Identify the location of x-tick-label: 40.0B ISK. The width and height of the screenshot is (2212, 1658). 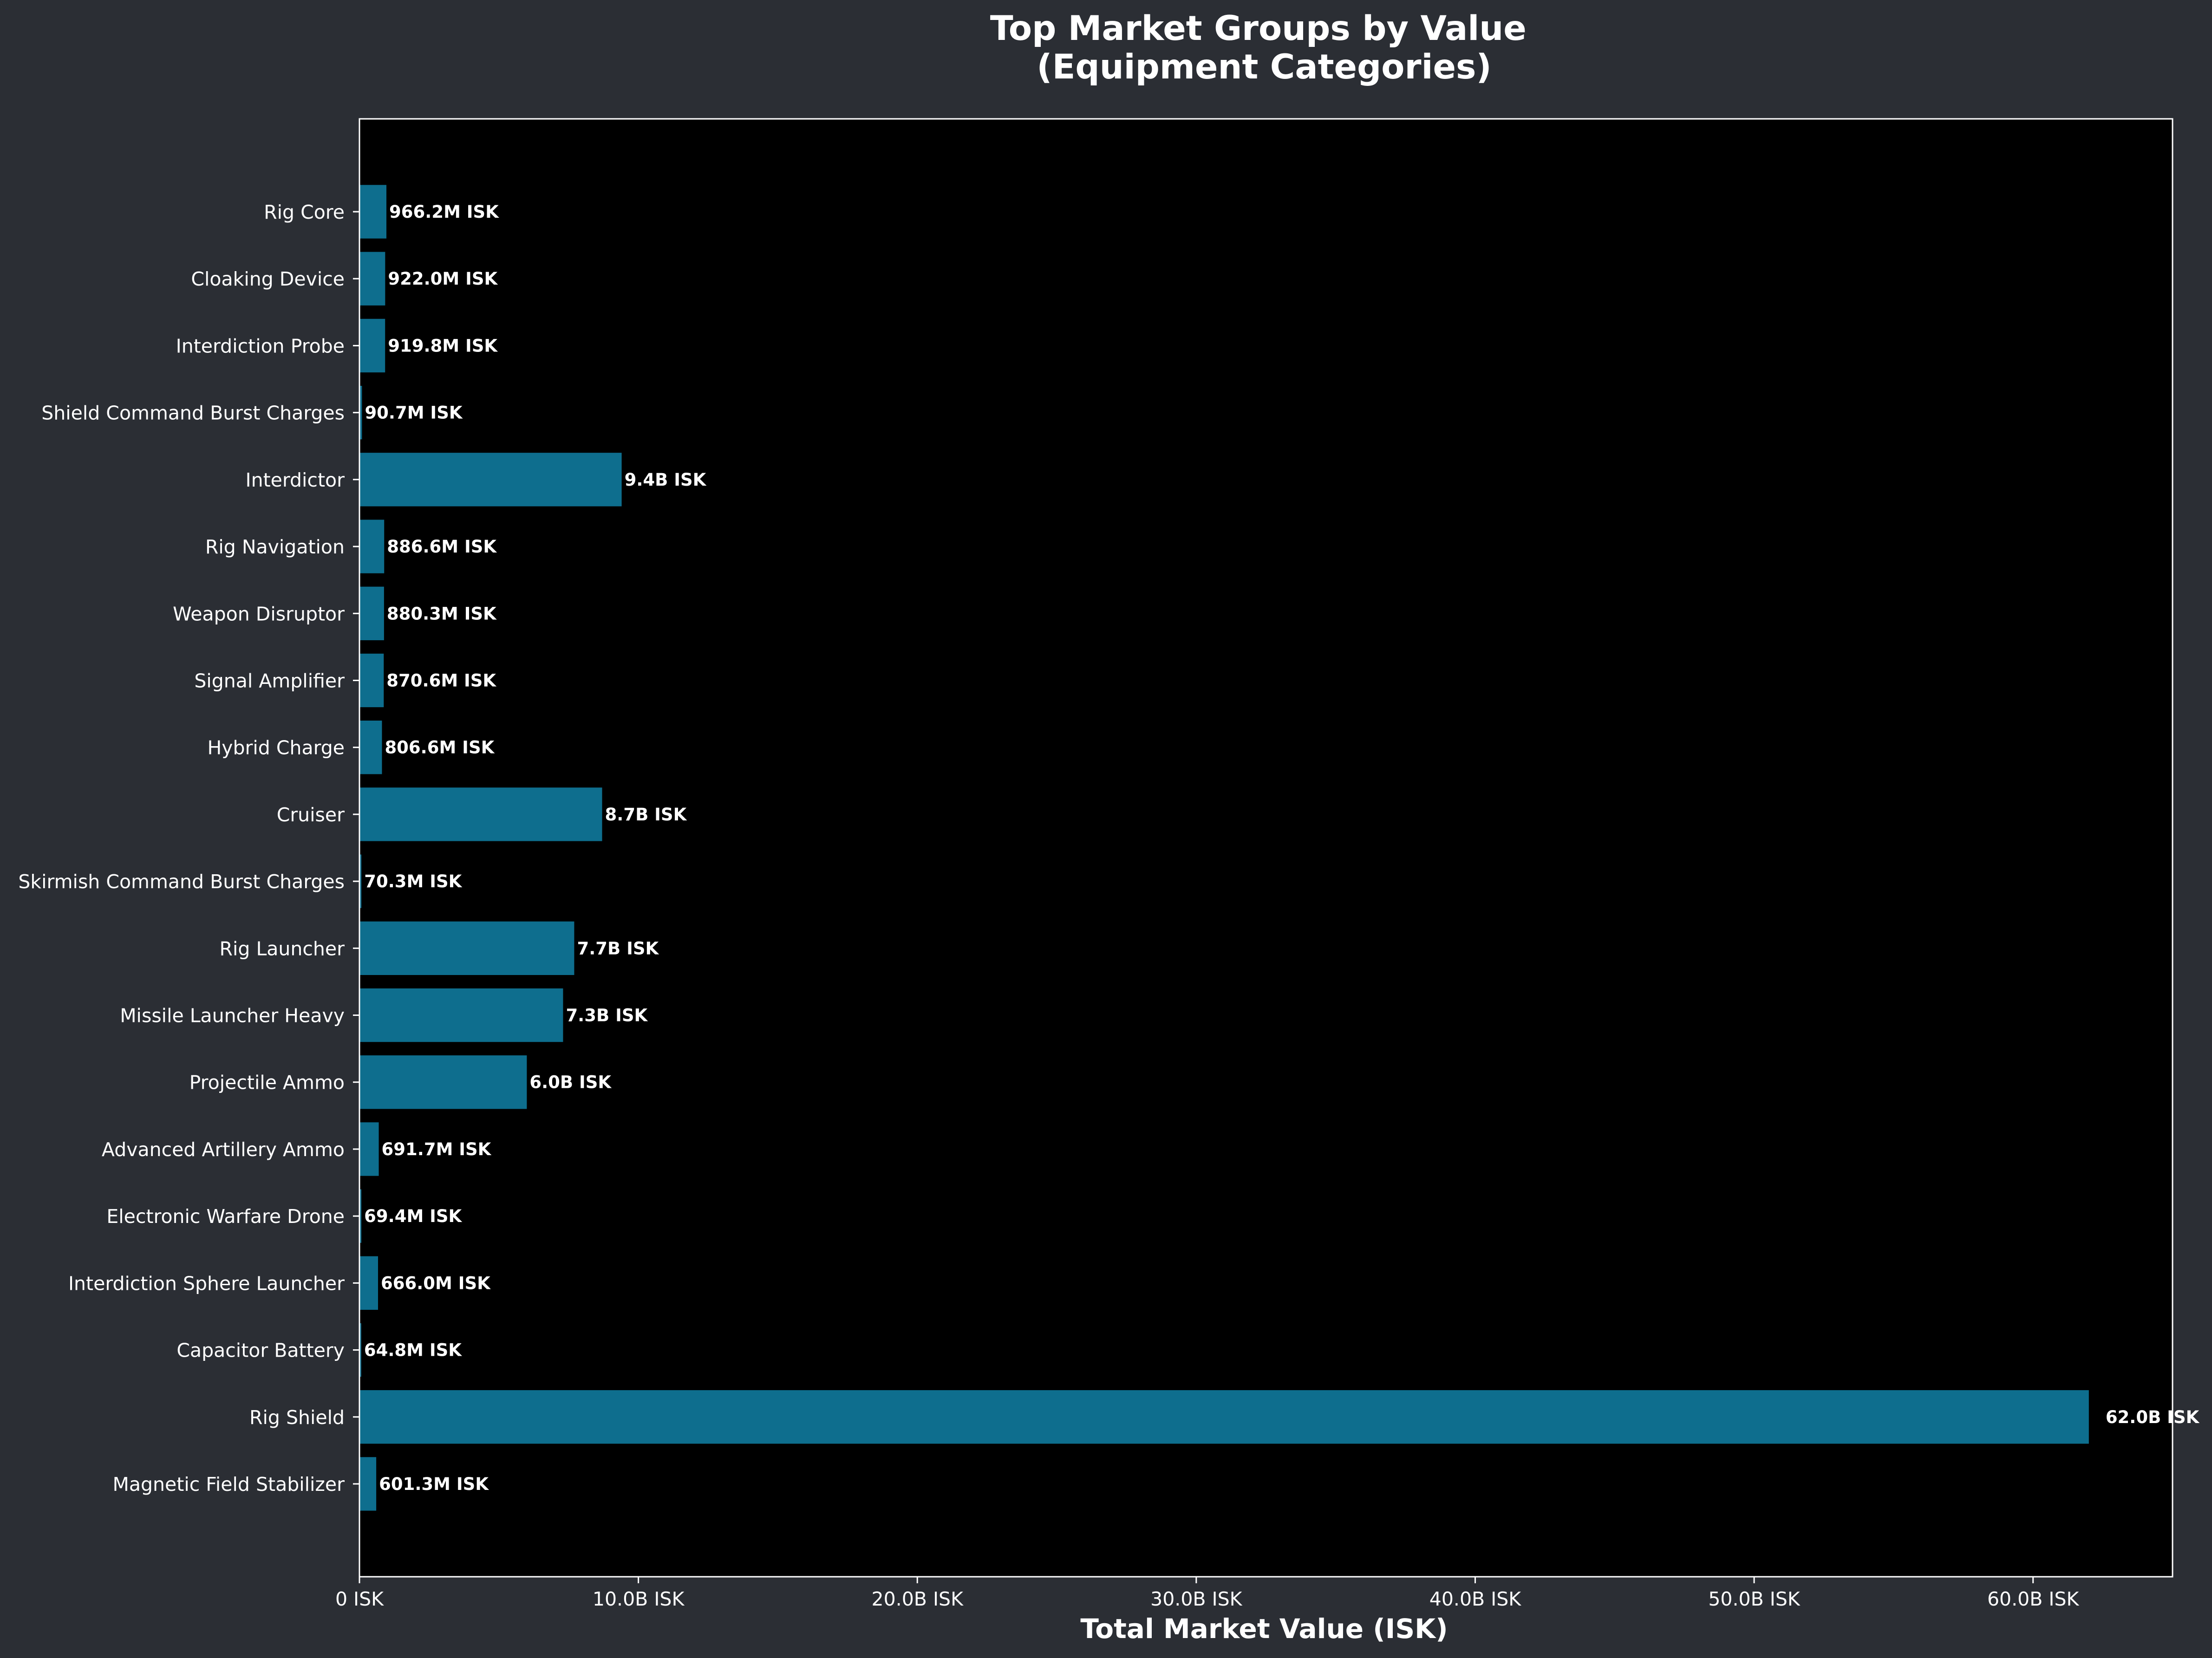
(1475, 1599).